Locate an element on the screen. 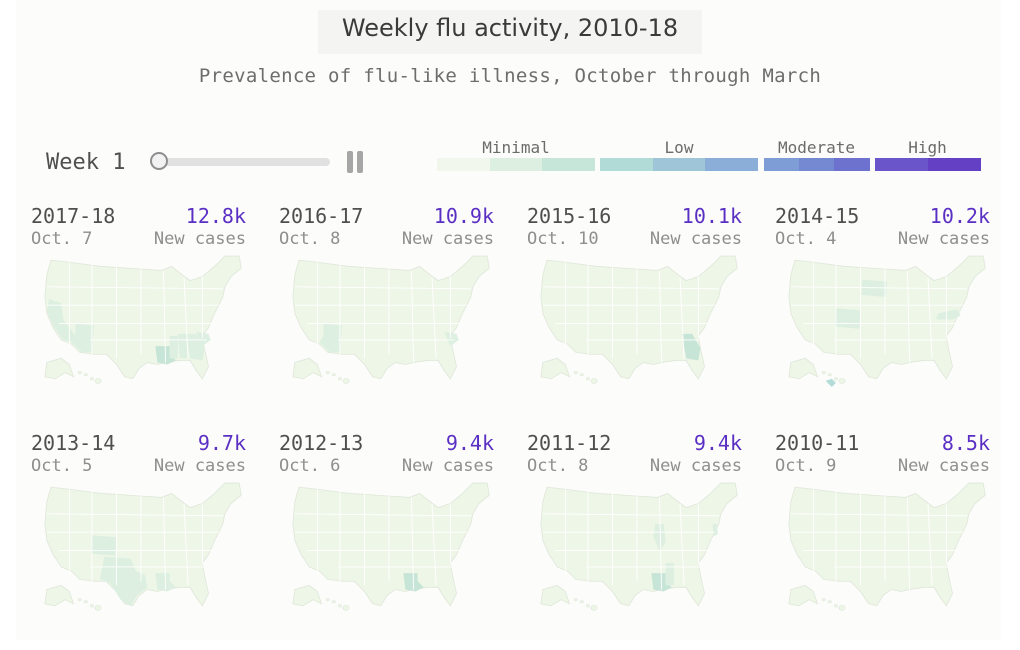 Image resolution: width=1020 pixels, height=650 pixels. state-nj is located at coordinates (715, 530).